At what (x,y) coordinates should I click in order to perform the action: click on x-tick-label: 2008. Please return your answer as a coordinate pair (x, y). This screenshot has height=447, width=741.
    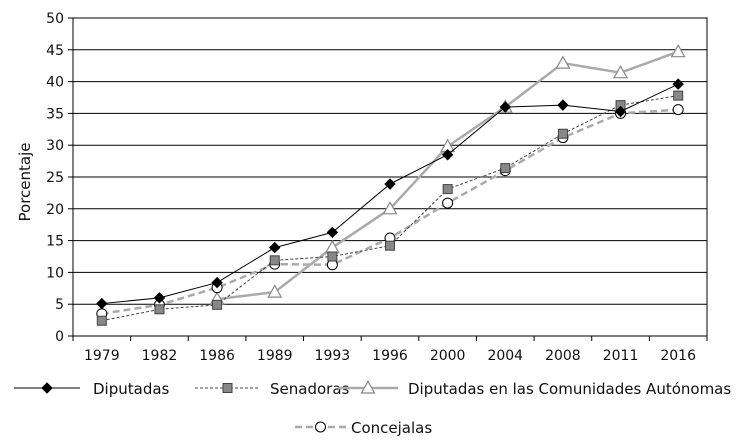
    Looking at the image, I should click on (563, 356).